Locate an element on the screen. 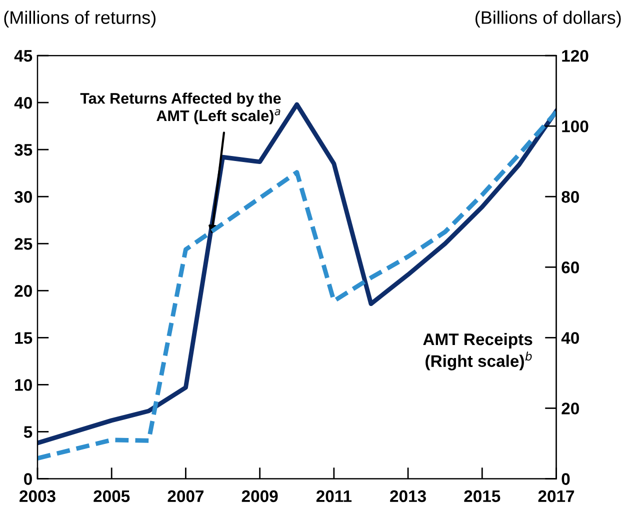 The image size is (625, 529). x-tick-label: 2011 is located at coordinates (334, 496).